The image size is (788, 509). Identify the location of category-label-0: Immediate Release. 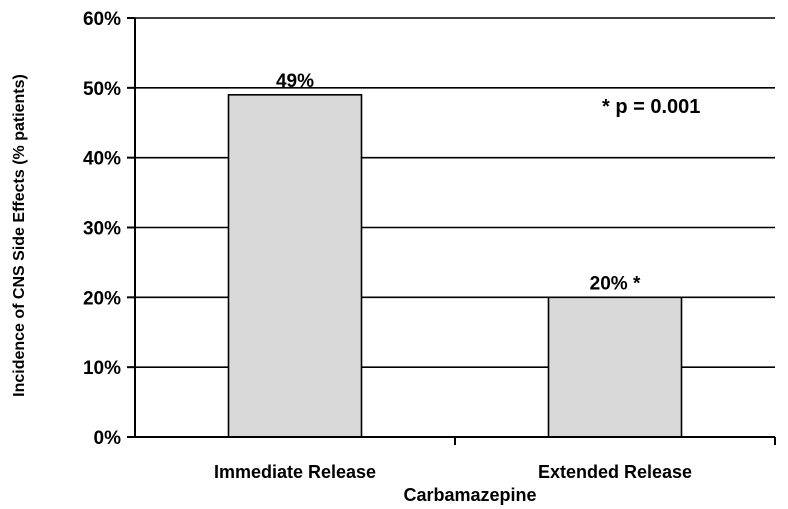
(295, 472).